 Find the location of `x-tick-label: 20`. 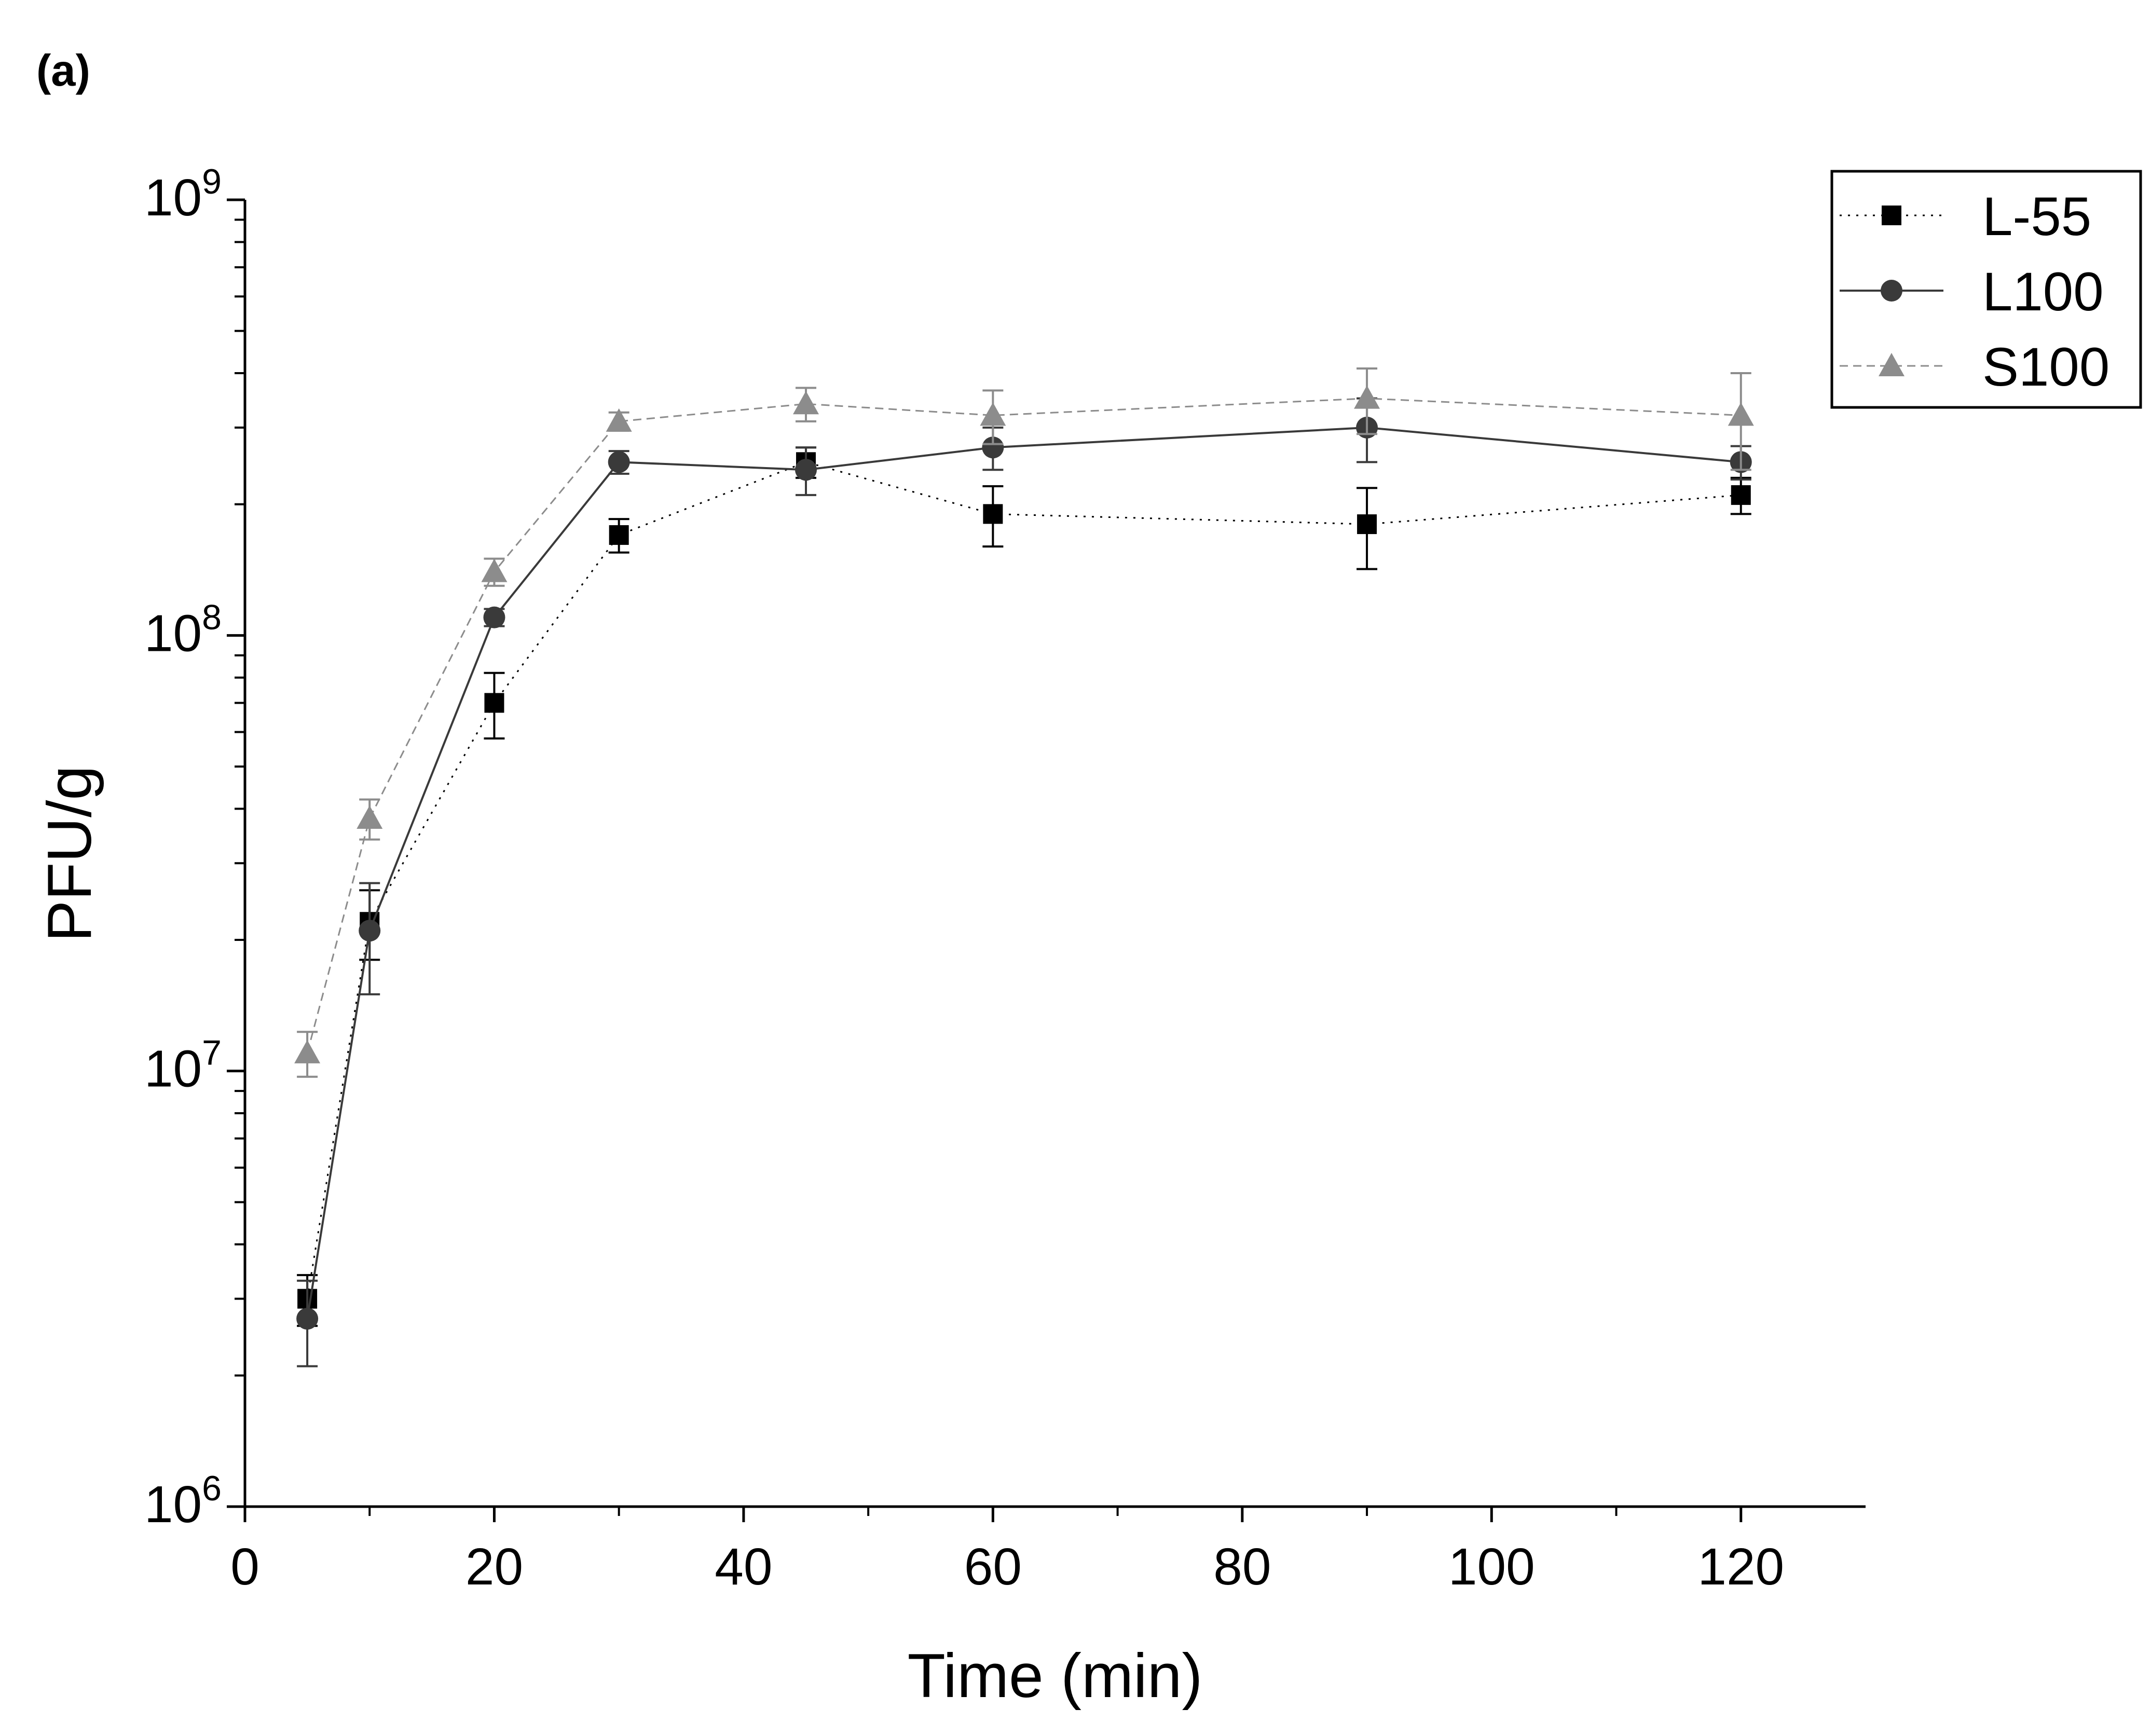

x-tick-label: 20 is located at coordinates (494, 1567).